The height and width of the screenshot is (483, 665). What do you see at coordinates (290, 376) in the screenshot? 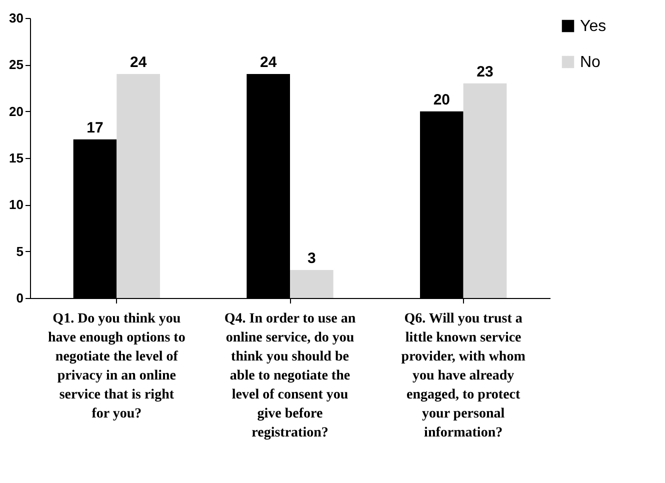
I see `x-tick-label: Q4. In order to use an online service, do you think you should be able to negotiate the level of consent you give before registration?` at bounding box center [290, 376].